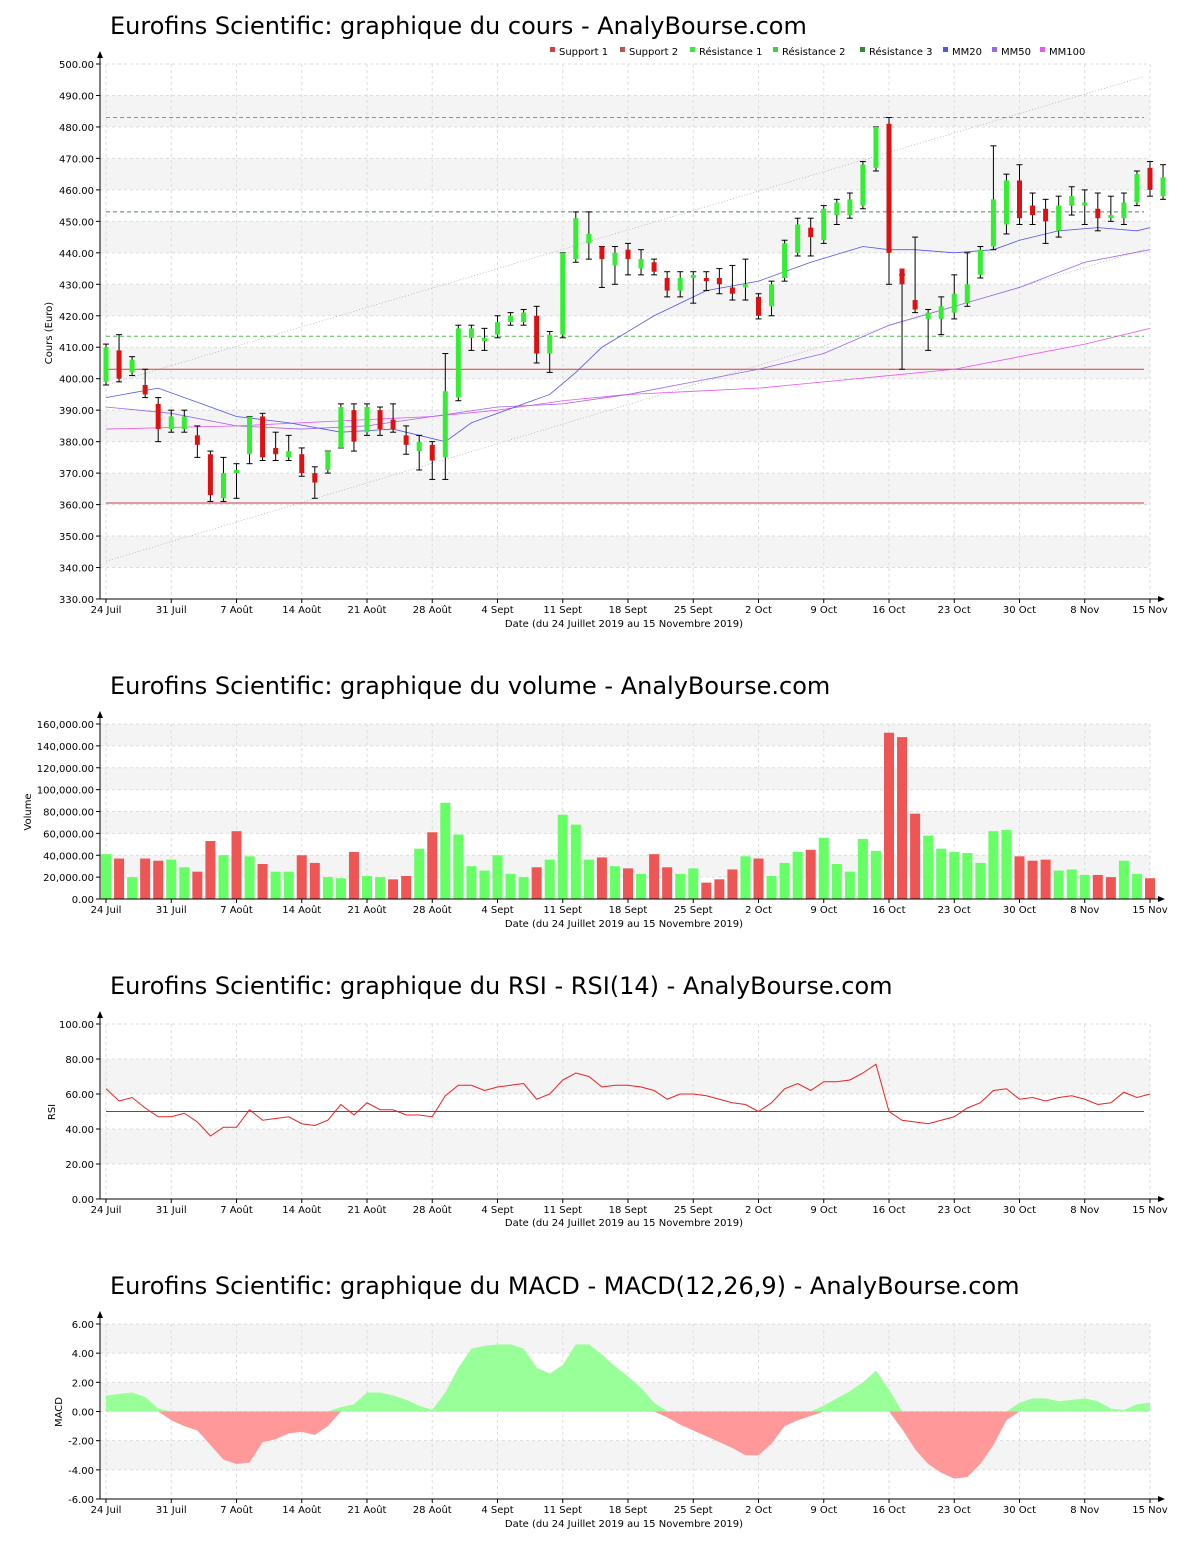 Image resolution: width=1200 pixels, height=1550 pixels. I want to click on price-x-tick-label: 8 Nov, so click(1084, 610).